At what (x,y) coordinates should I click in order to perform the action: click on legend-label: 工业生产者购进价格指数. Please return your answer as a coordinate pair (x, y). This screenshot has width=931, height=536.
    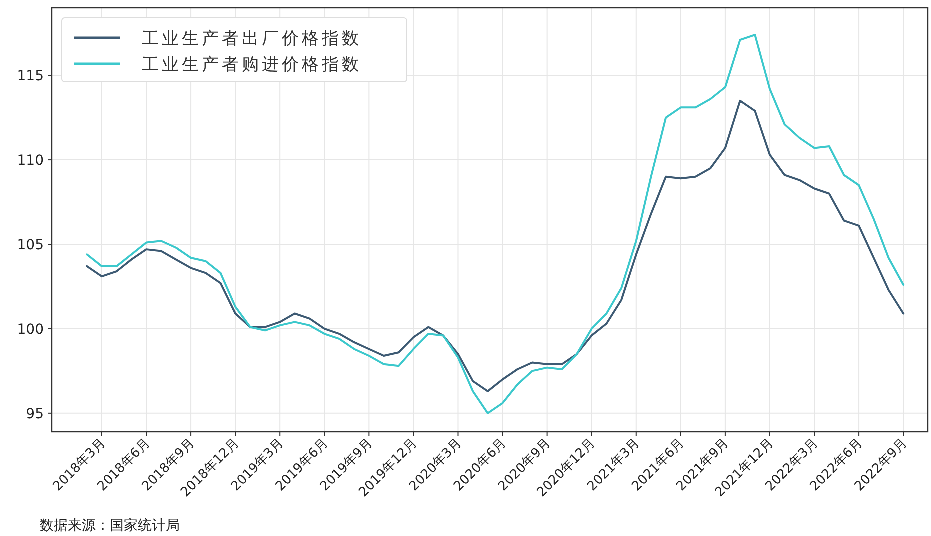
    Looking at the image, I should click on (252, 65).